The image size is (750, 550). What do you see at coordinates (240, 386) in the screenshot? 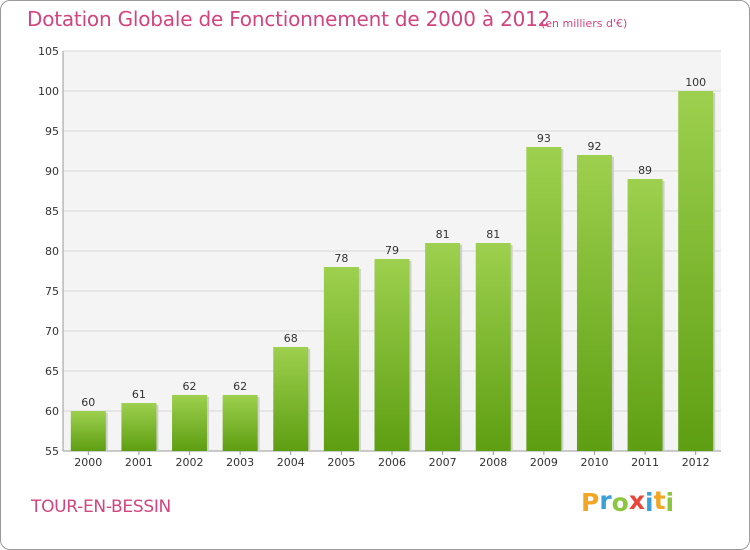
I see `value-label-2003: 62` at bounding box center [240, 386].